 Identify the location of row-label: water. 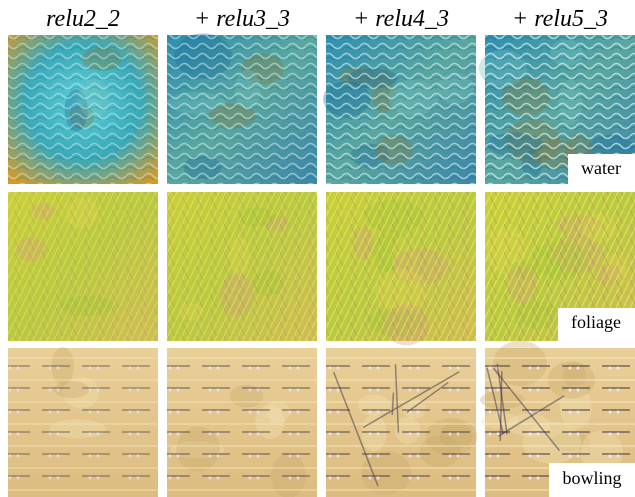
(601, 169).